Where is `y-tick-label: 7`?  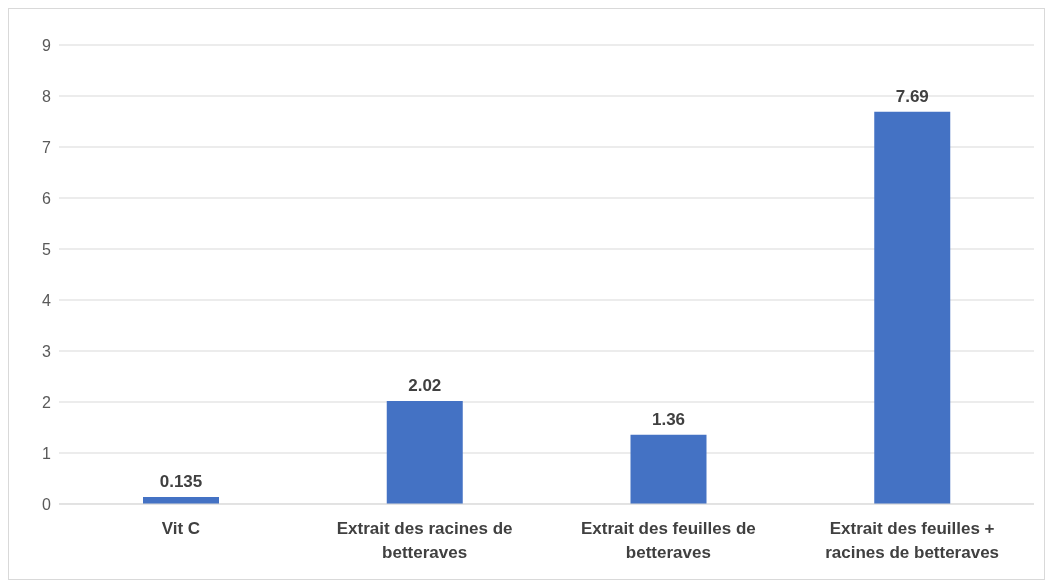
y-tick-label: 7 is located at coordinates (47, 147).